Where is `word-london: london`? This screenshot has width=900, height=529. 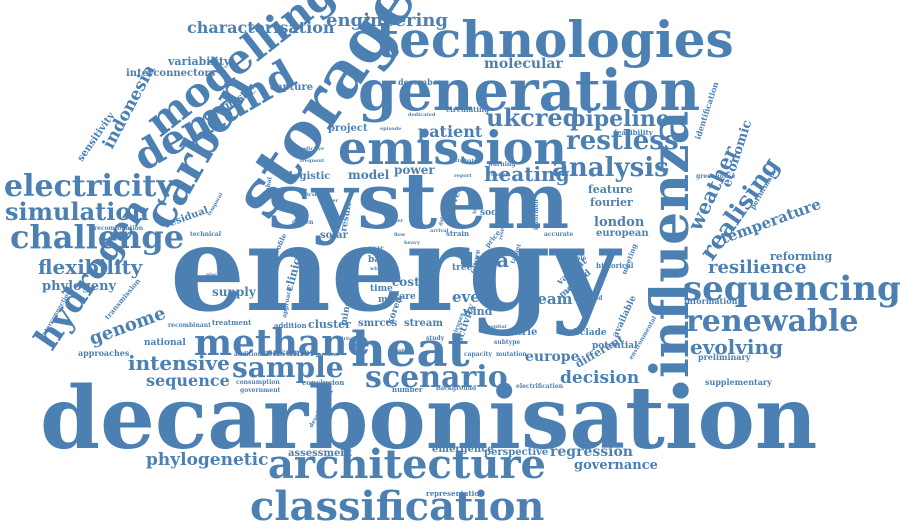 word-london: london is located at coordinates (619, 222).